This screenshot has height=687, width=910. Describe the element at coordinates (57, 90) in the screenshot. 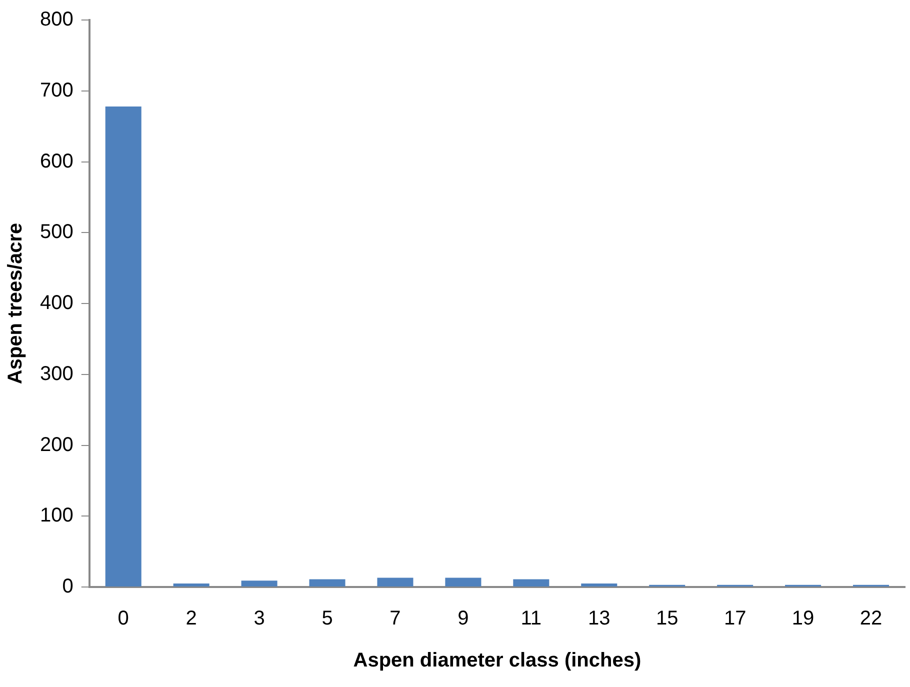

I see `y-tick-label: 700` at that location.